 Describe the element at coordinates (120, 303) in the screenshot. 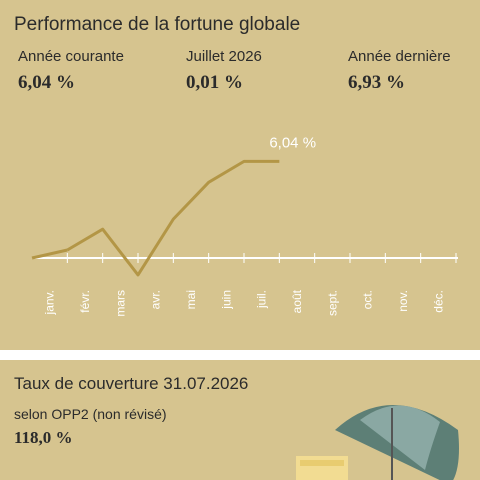

I see `x-tick-label: mars` at that location.